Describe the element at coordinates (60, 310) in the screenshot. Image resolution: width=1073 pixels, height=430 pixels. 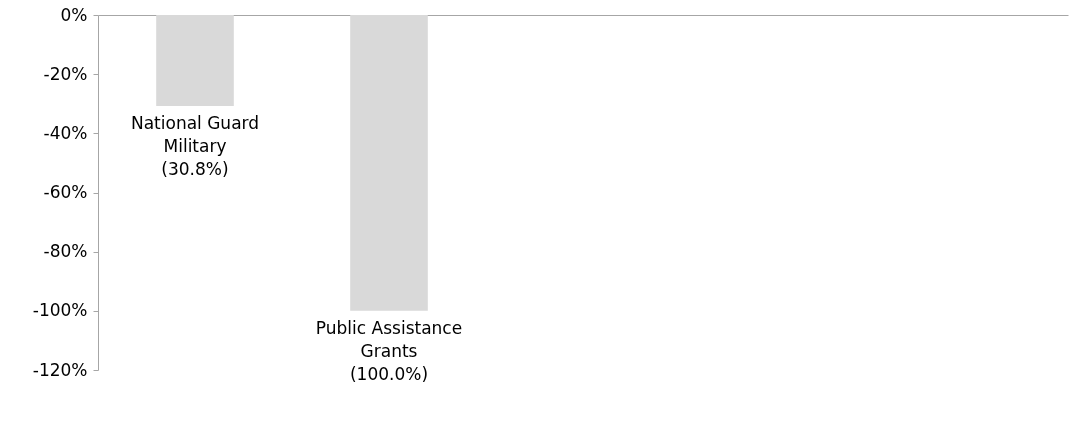
I see `y-tick-label: -100%` at that location.